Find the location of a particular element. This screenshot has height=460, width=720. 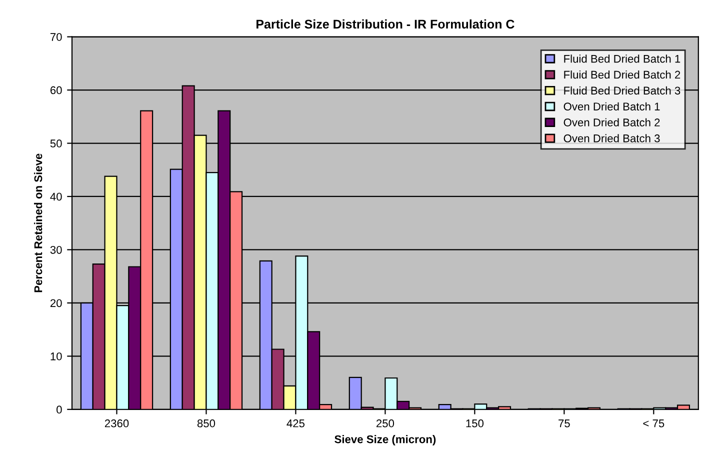

x-axis-title: Sieve Size (micron) is located at coordinates (385, 440).